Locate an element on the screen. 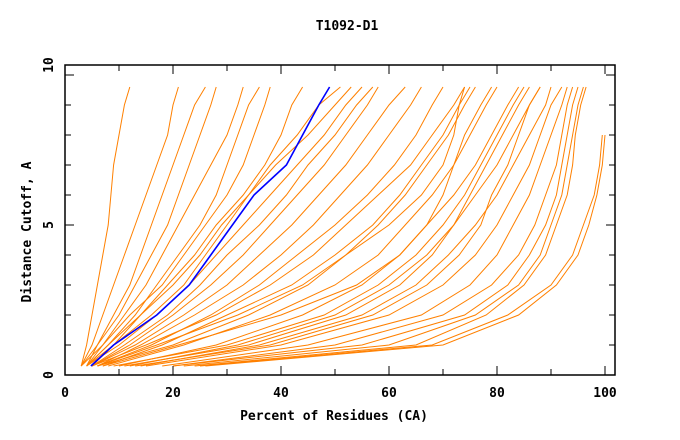 The width and height of the screenshot is (680, 440). x-tick-label: 100 is located at coordinates (605, 393).